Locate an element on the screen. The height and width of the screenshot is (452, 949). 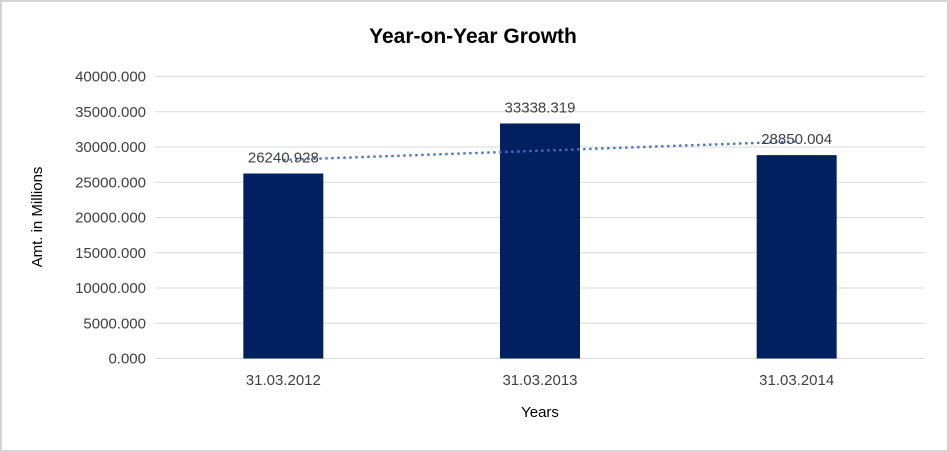
y-tick-label: 30000.000 is located at coordinates (110, 147).